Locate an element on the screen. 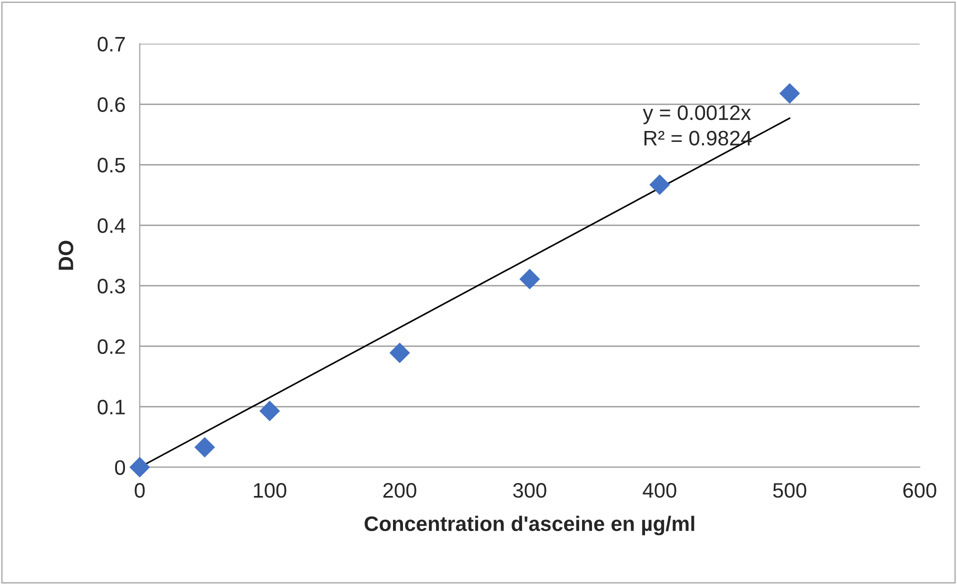  y-axis-title: DO is located at coordinates (66, 255).